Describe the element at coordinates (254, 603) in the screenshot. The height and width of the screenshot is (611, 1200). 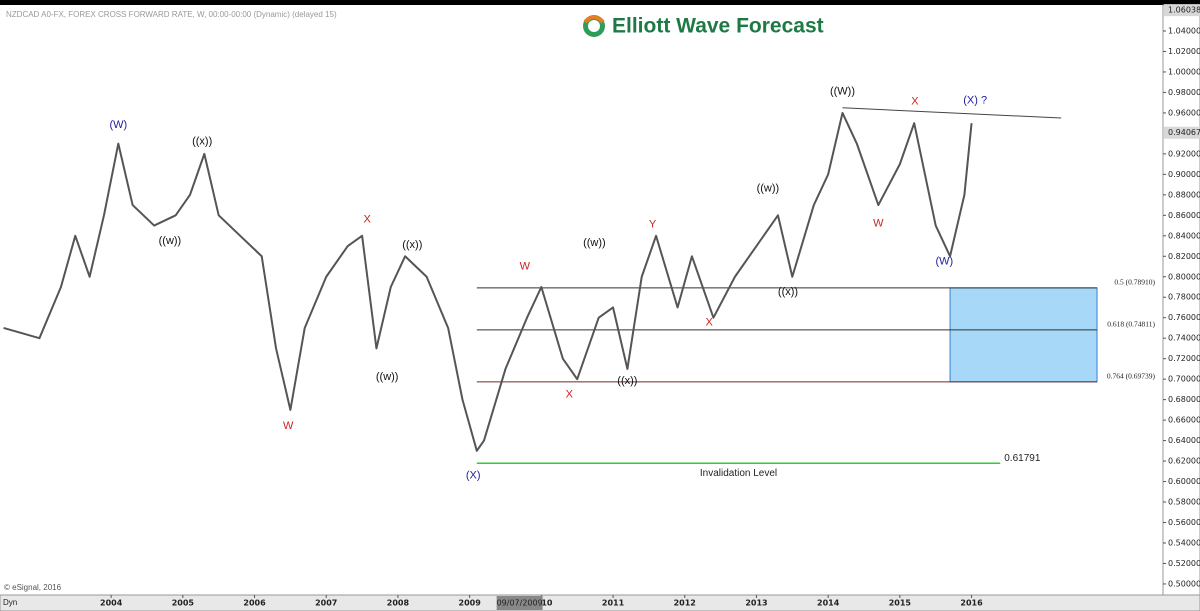
I see `x-tick-label: 2006` at that location.